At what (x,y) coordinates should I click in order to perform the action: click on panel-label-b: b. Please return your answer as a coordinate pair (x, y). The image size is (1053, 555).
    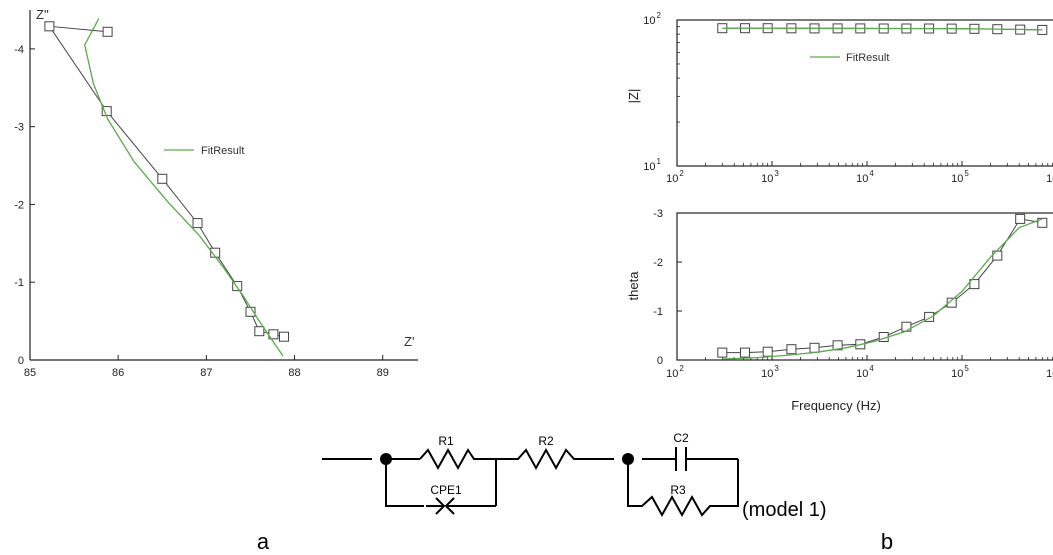
    Looking at the image, I should click on (887, 541).